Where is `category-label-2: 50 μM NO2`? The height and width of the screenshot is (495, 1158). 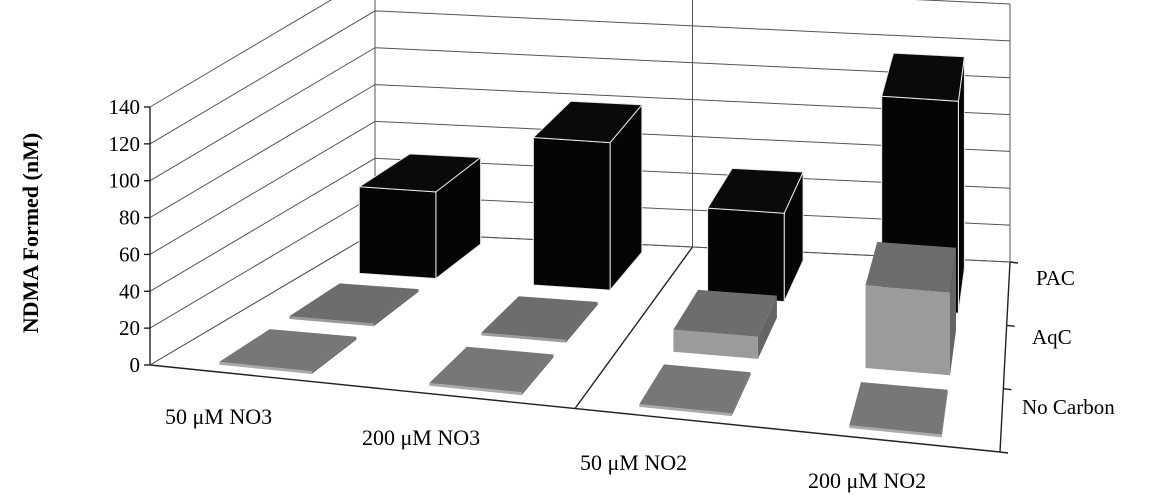 category-label-2: 50 μM NO2 is located at coordinates (633, 462).